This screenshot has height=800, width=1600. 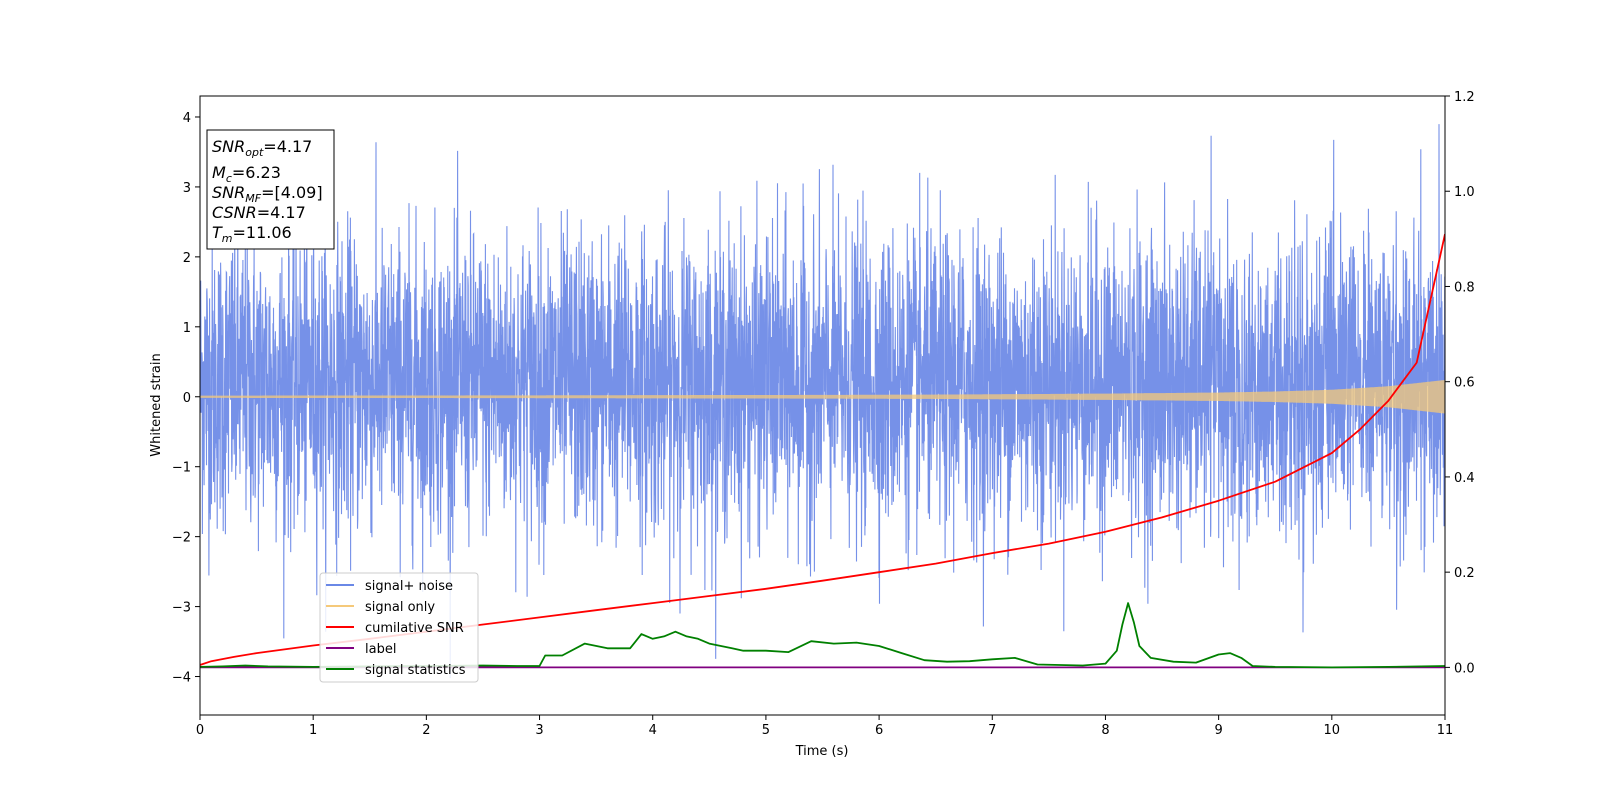 I want to click on y-axis-left: 4 3 2 1 0 −1 −2 −3 −4, so click(x=186, y=398).